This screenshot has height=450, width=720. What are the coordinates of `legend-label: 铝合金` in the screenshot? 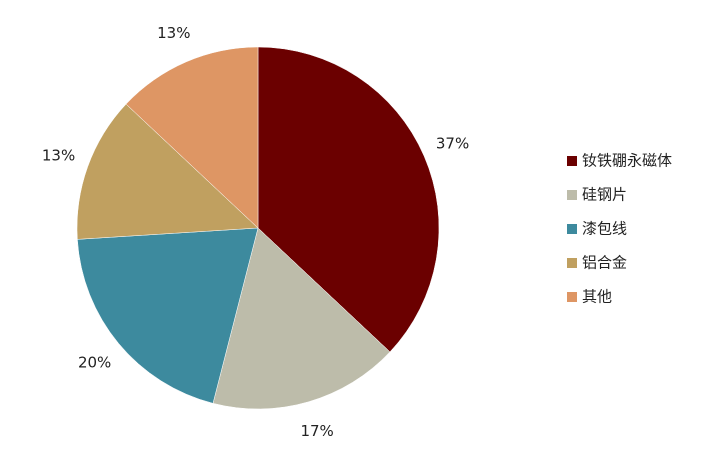 It's located at (604, 263).